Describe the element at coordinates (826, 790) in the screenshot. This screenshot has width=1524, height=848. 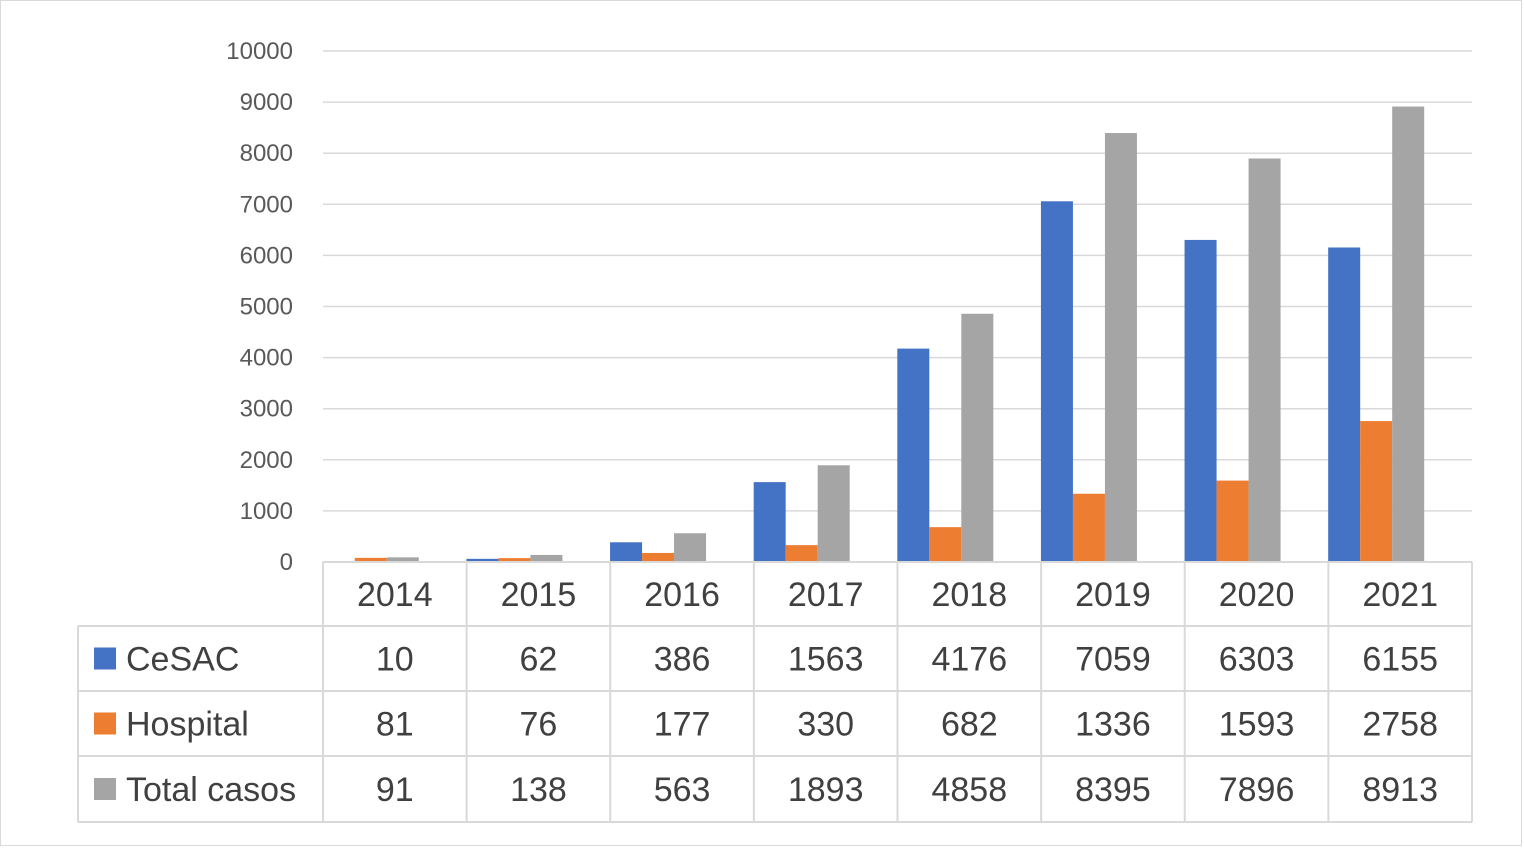
I see `data-label-total-casos-2017: 1893` at that location.